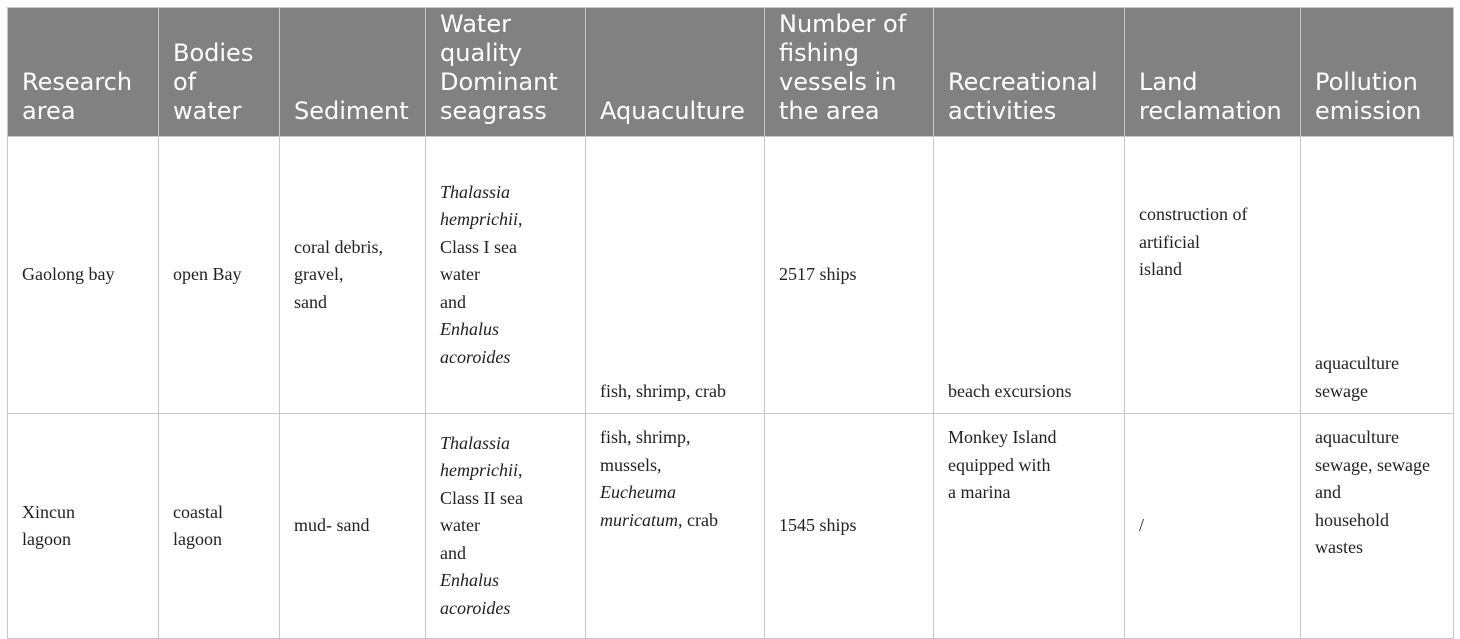 The height and width of the screenshot is (639, 1460). I want to click on cell-sediment: coral debris, gravel, sand, so click(352, 275).